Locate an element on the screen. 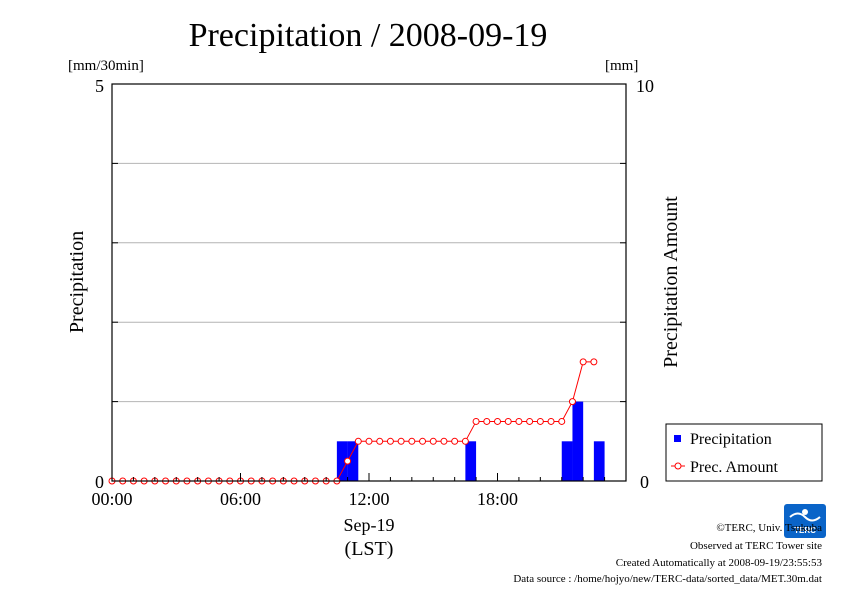 This screenshot has width=842, height=595. precipitation-bars is located at coordinates (470, 441).